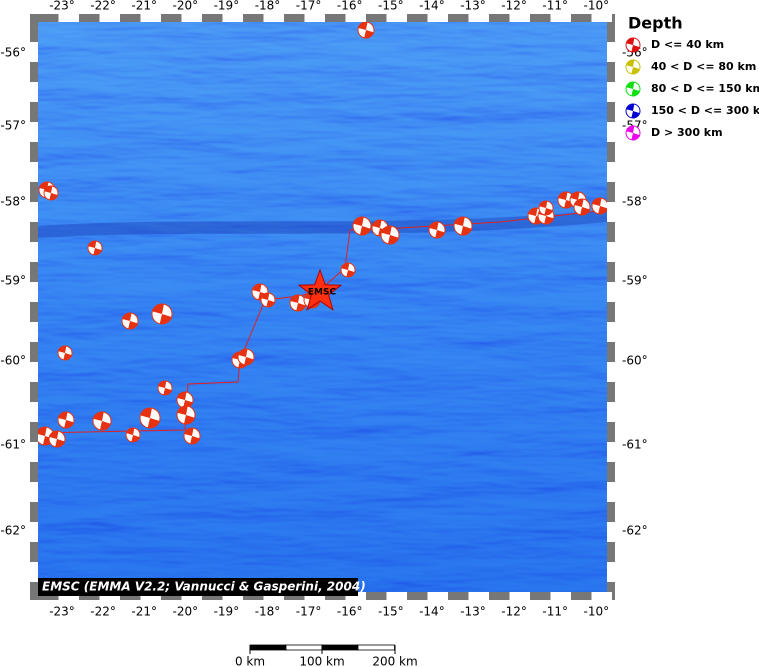  What do you see at coordinates (703, 66) in the screenshot?
I see `legend-label: 40 < D <= 80 km` at bounding box center [703, 66].